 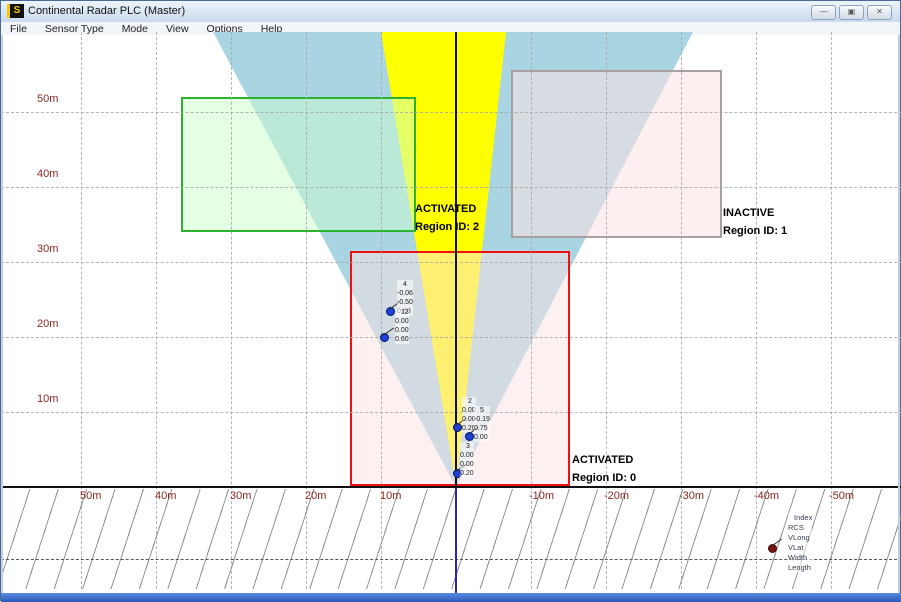 I want to click on x-axis-label: -30m, so click(x=692, y=496).